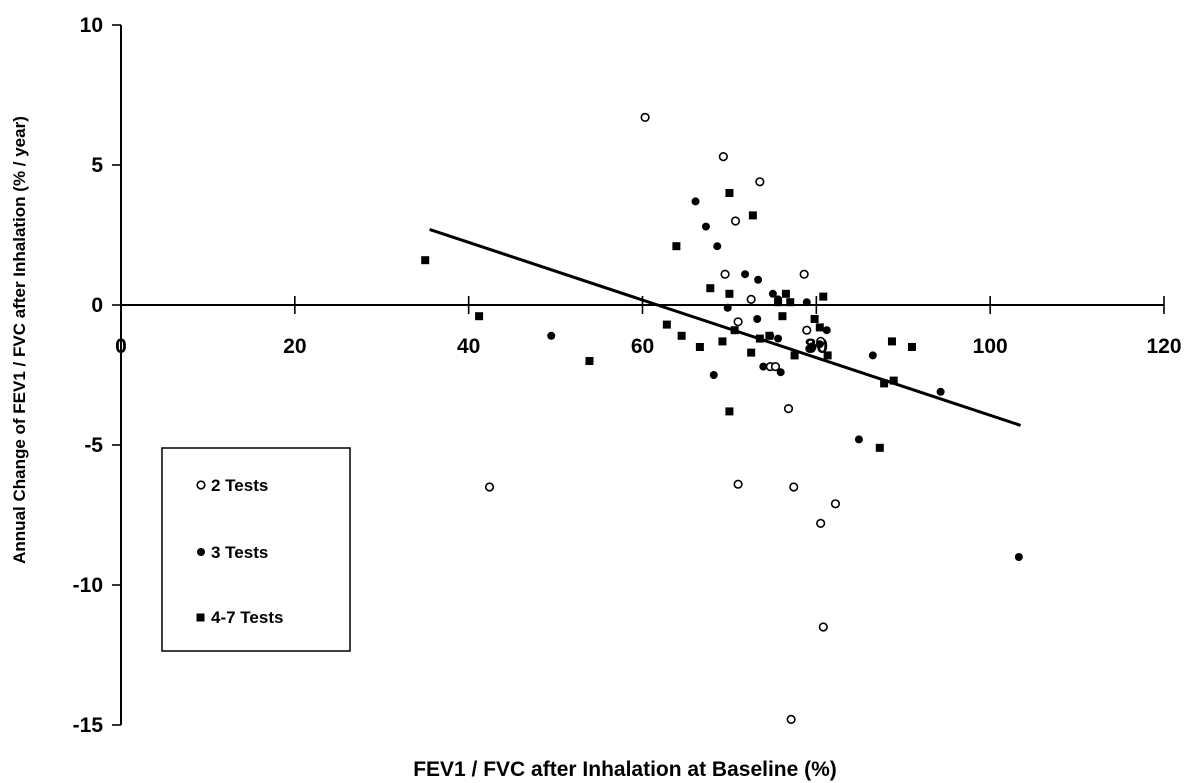 The image size is (1191, 783). I want to click on regression-line, so click(725, 327).